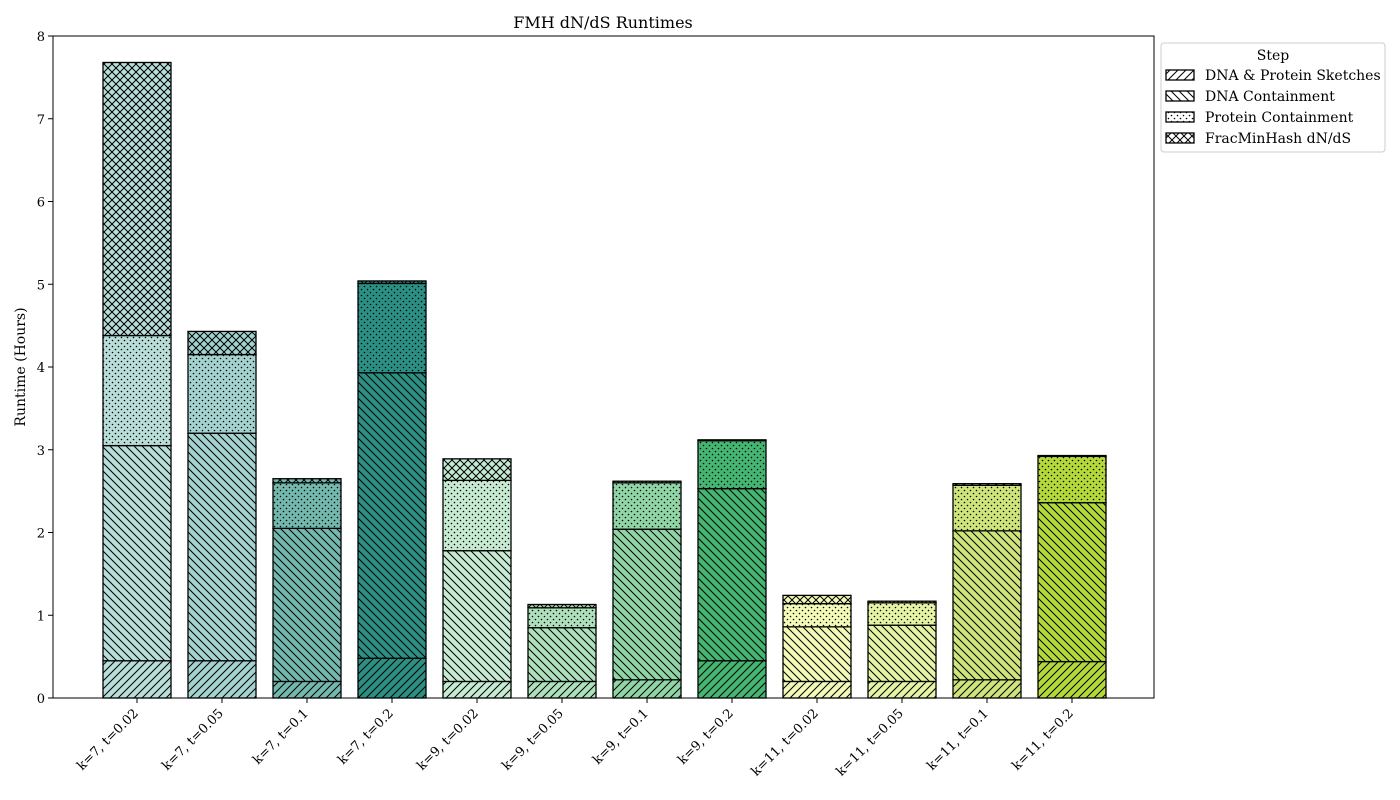 The height and width of the screenshot is (800, 1400). Describe the element at coordinates (21, 366) in the screenshot. I see `y-axis-label: Runtime (Hours)` at that location.